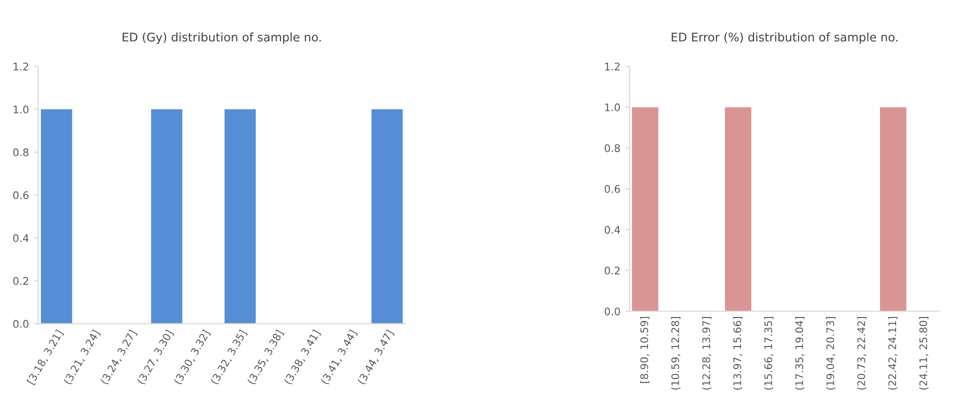 The image size is (954, 415). I want to click on x-tick-label: (15.66, 17.35], so click(769, 353).